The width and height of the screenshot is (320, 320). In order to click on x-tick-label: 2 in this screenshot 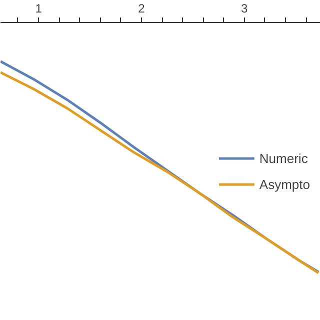, I will do `click(142, 9)`.